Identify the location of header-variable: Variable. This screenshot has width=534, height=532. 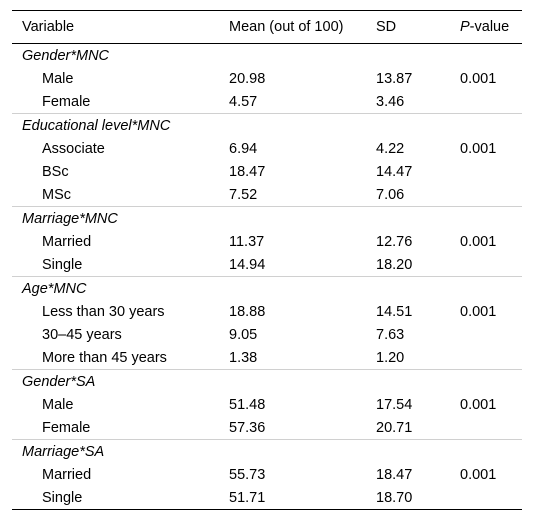
(48, 27).